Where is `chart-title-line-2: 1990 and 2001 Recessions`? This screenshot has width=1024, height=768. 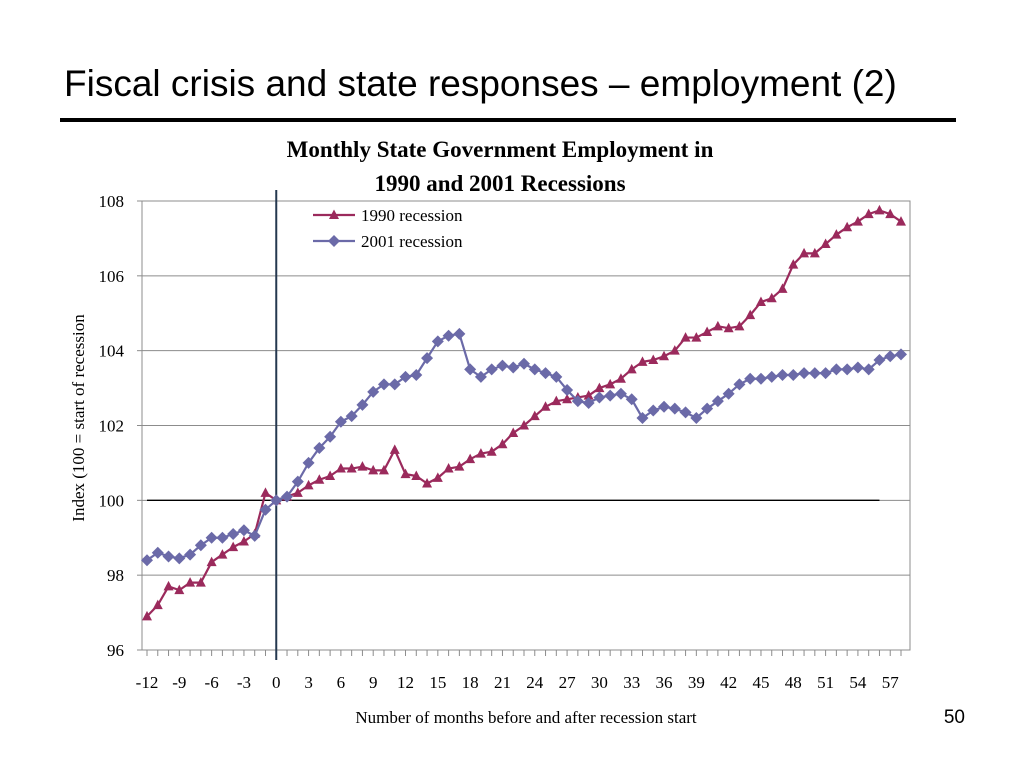 chart-title-line-2: 1990 and 2001 Recessions is located at coordinates (500, 183).